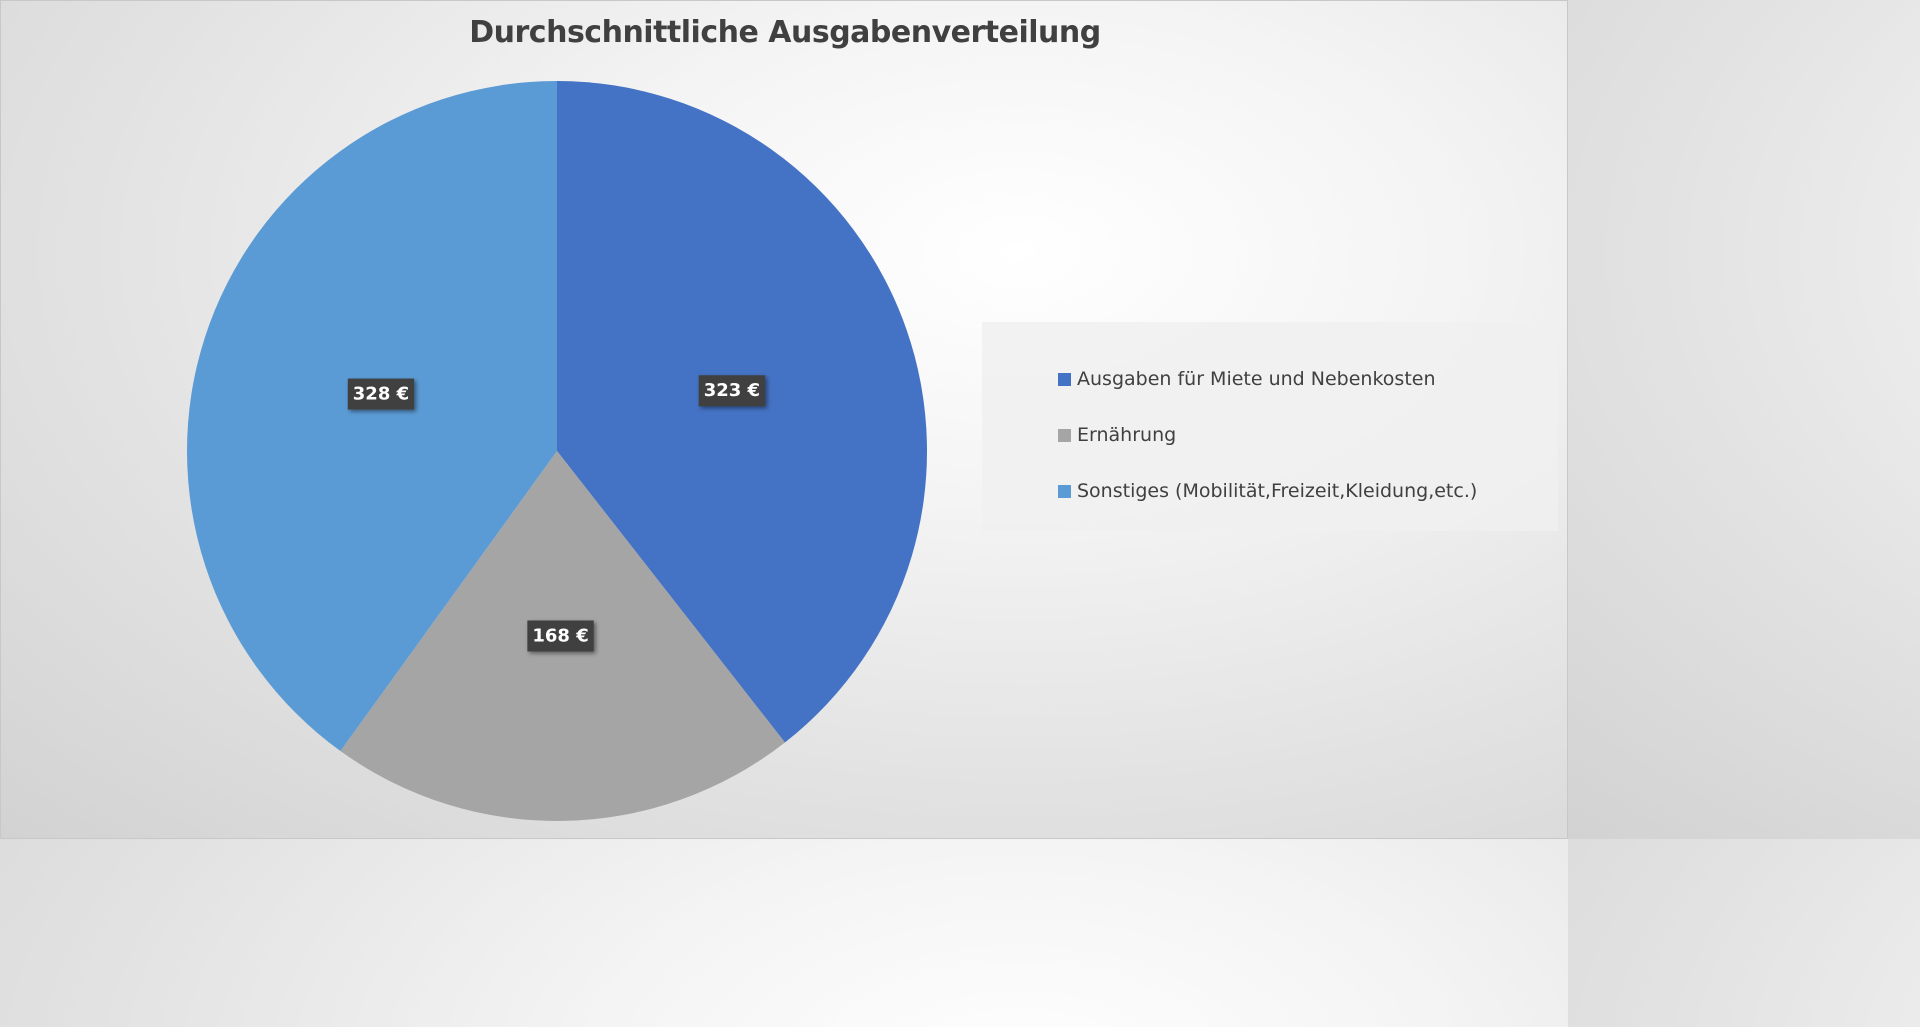 The image size is (1920, 1027). I want to click on legend-item-ernaehrung: Ernährung, so click(1308, 435).